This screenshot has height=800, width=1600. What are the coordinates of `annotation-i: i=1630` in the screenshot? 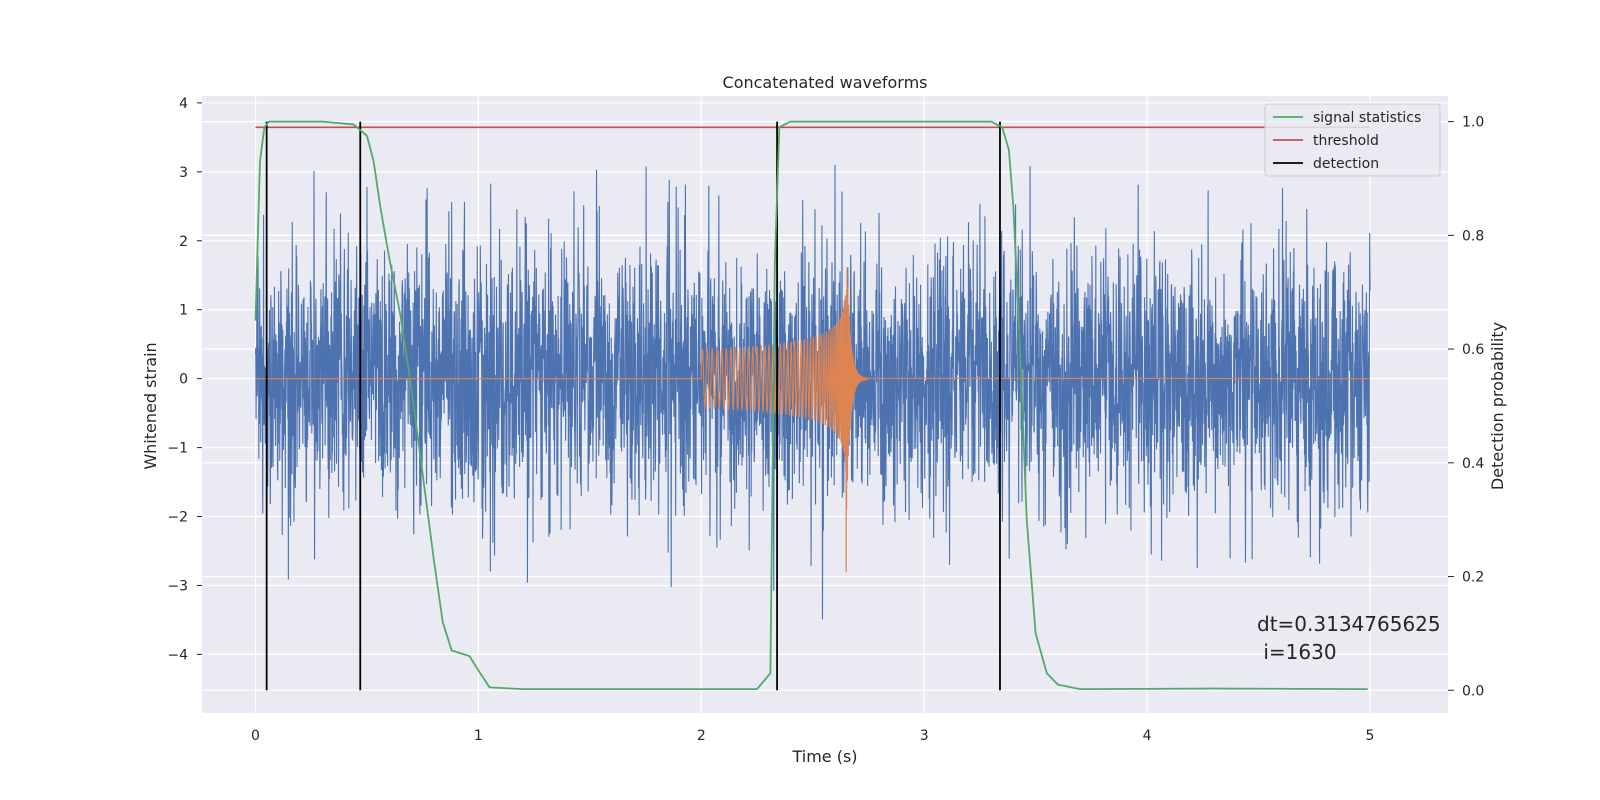 It's located at (1297, 652).